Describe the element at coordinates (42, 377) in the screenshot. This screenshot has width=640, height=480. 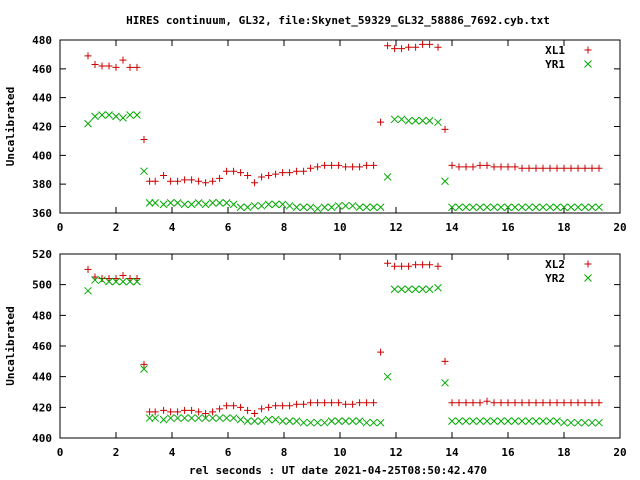
I see `panel-2-y-tick-label: 440` at that location.